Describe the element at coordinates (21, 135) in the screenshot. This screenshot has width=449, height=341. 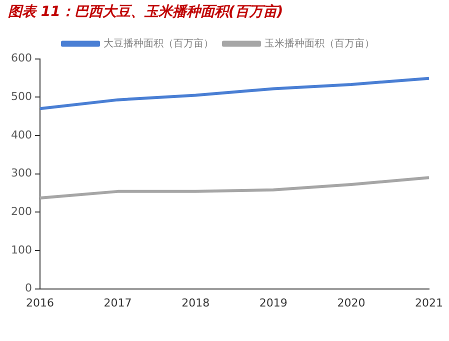
I see `y-tick-label: 400` at that location.